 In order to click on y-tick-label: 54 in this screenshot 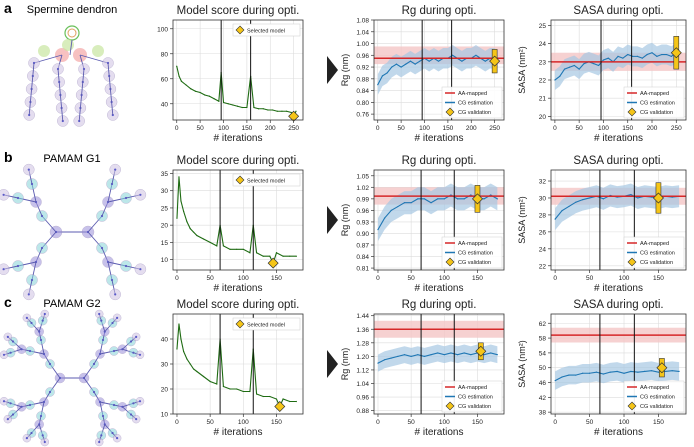, I will do `click(543, 353)`.